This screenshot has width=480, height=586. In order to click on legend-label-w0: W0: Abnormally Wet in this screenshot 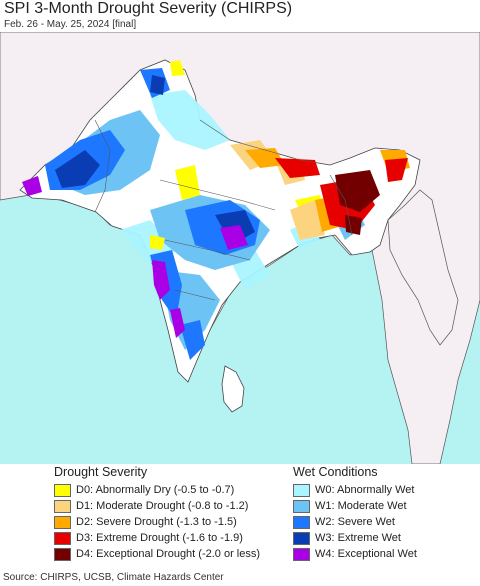, I will do `click(365, 490)`.